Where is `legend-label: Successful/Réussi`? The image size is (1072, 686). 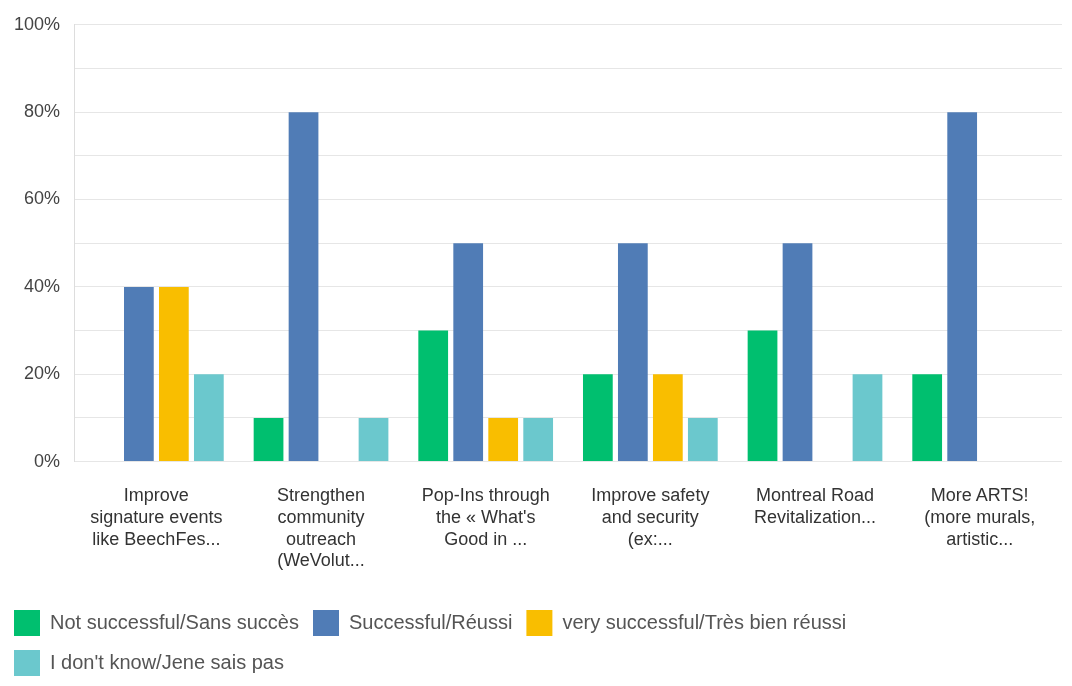 legend-label: Successful/Réussi is located at coordinates (430, 621).